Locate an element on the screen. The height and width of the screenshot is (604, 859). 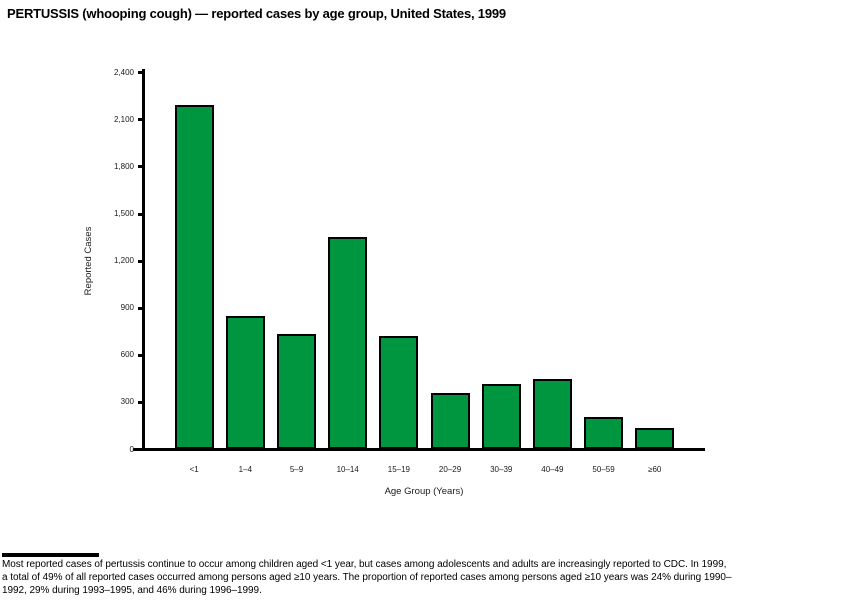
y-tick-label: 0 is located at coordinates (131, 449).